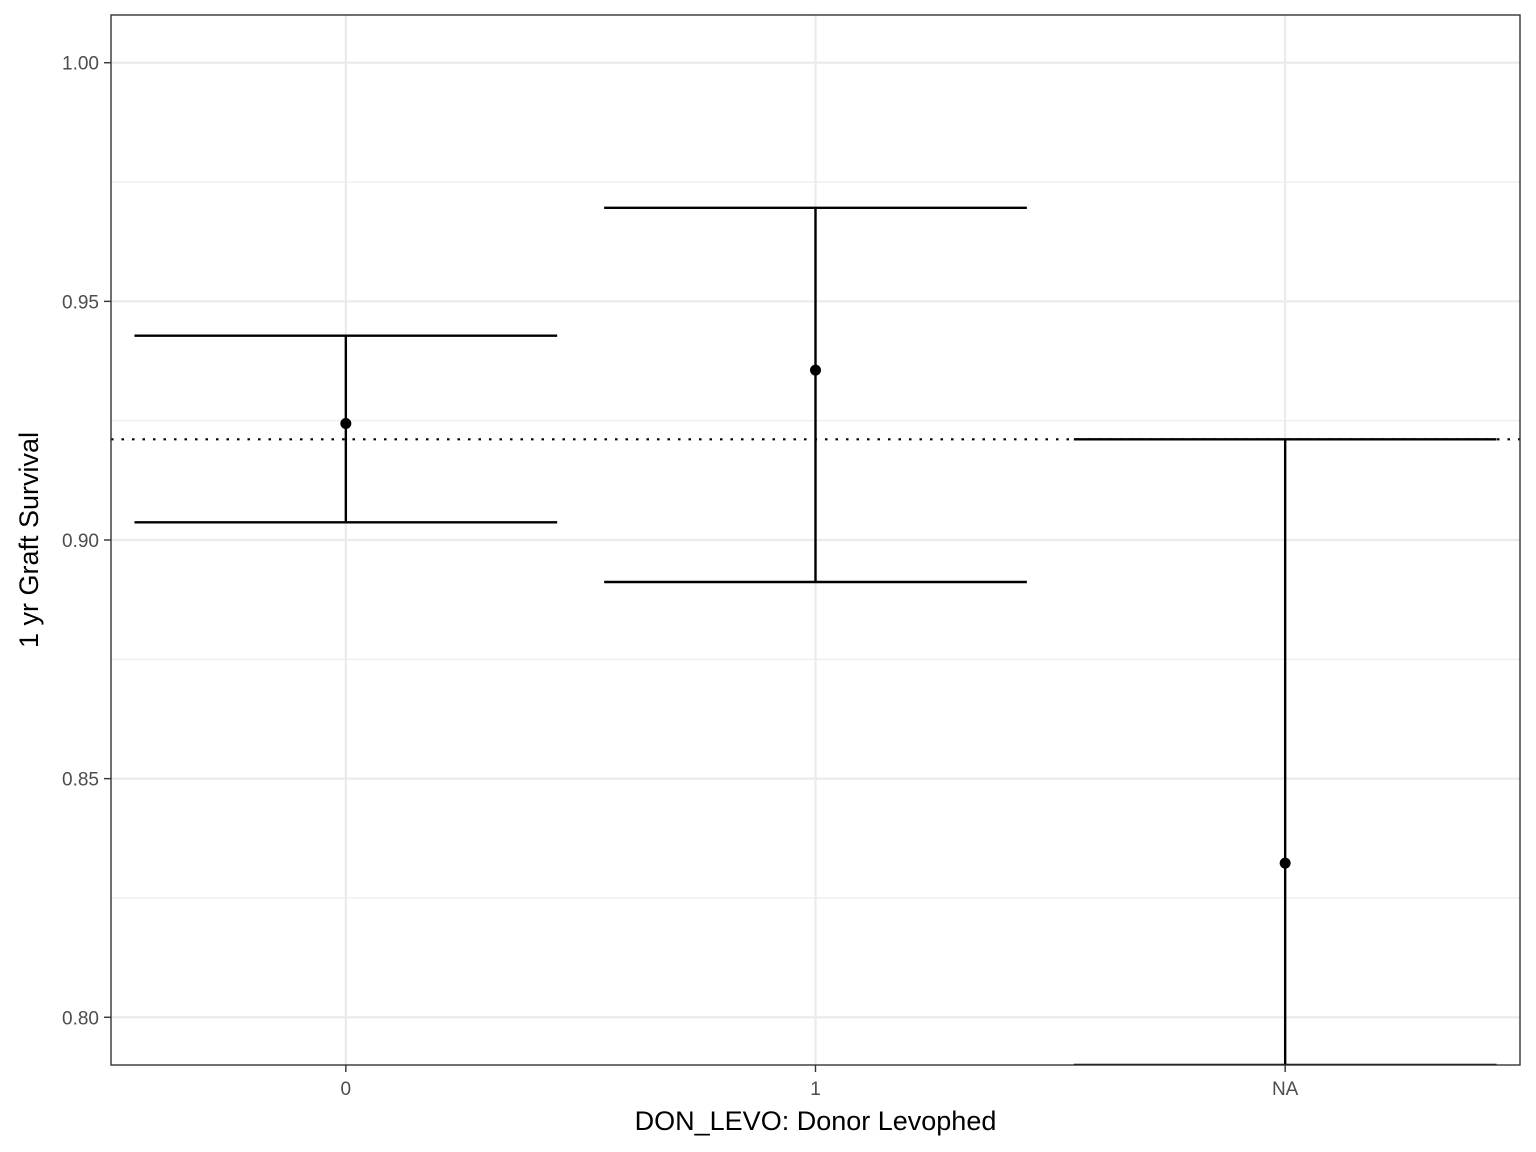 The image size is (1536, 1152). Describe the element at coordinates (346, 1089) in the screenshot. I see `x-tick-label: 0` at that location.